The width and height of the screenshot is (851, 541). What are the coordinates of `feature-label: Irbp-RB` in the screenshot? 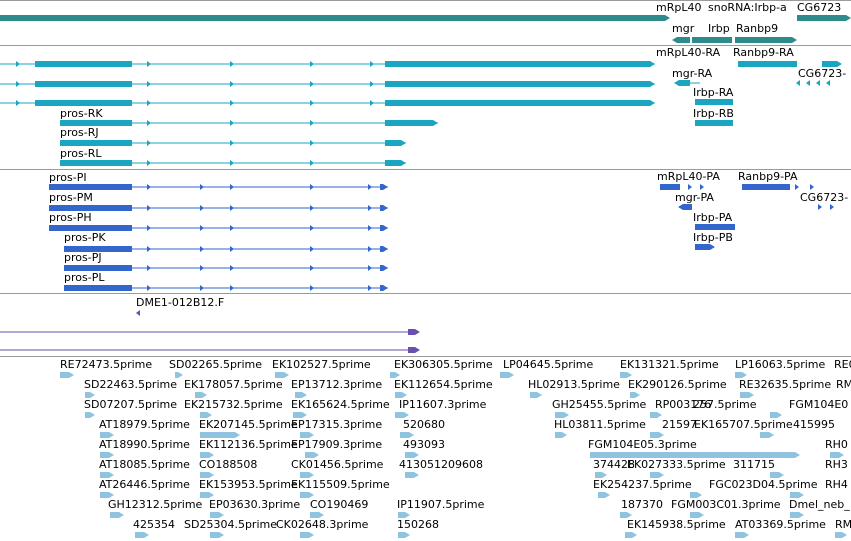 It's located at (713, 113).